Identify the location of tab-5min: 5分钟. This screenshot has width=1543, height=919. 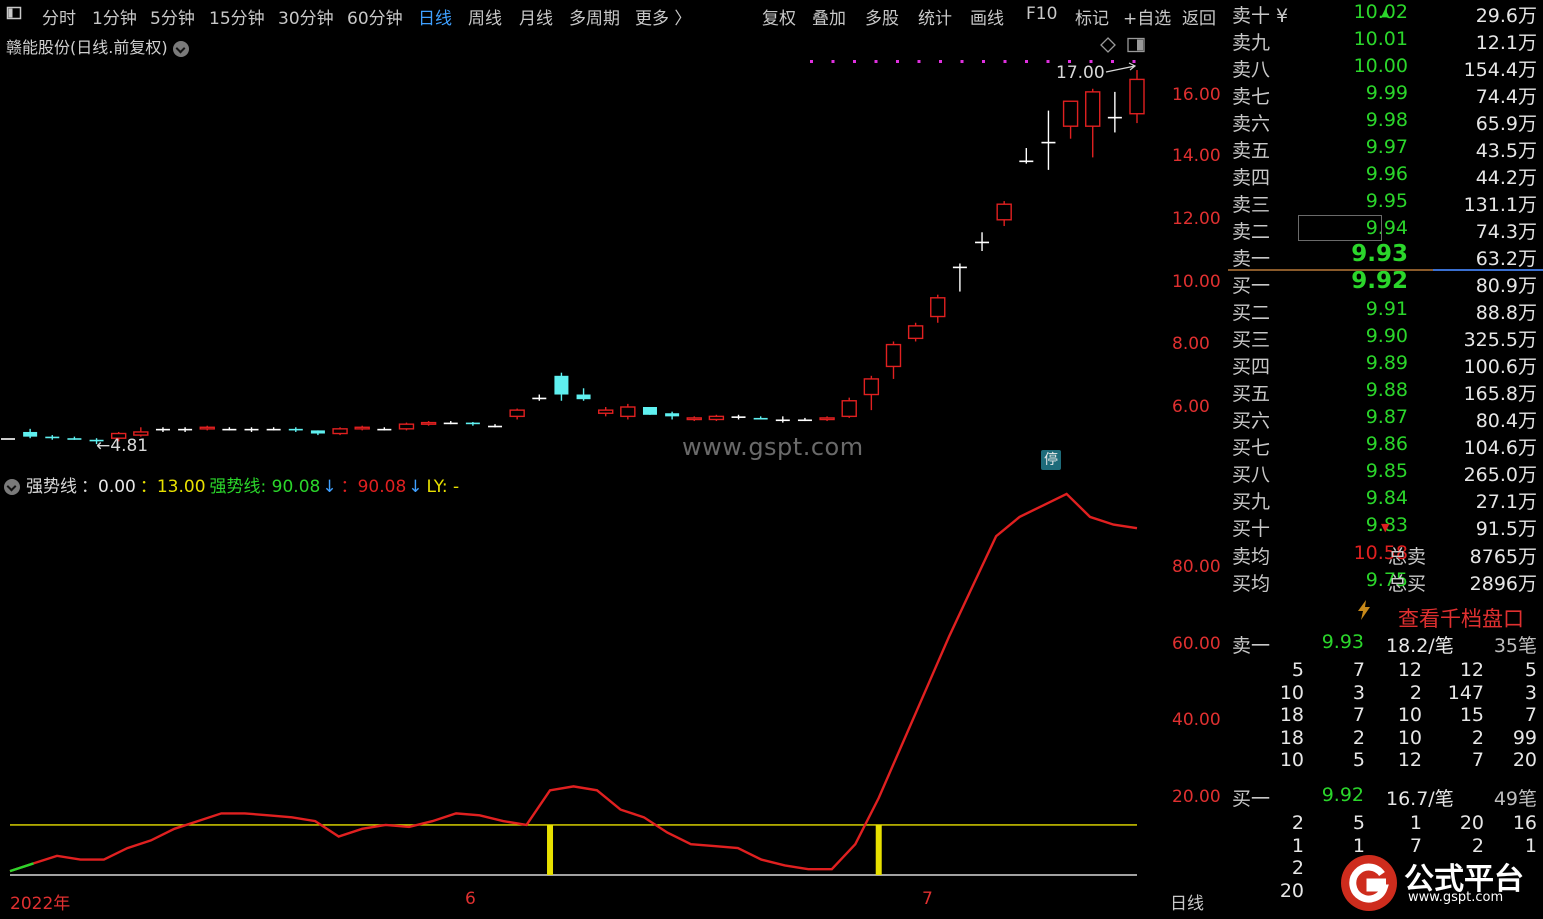
(172, 19).